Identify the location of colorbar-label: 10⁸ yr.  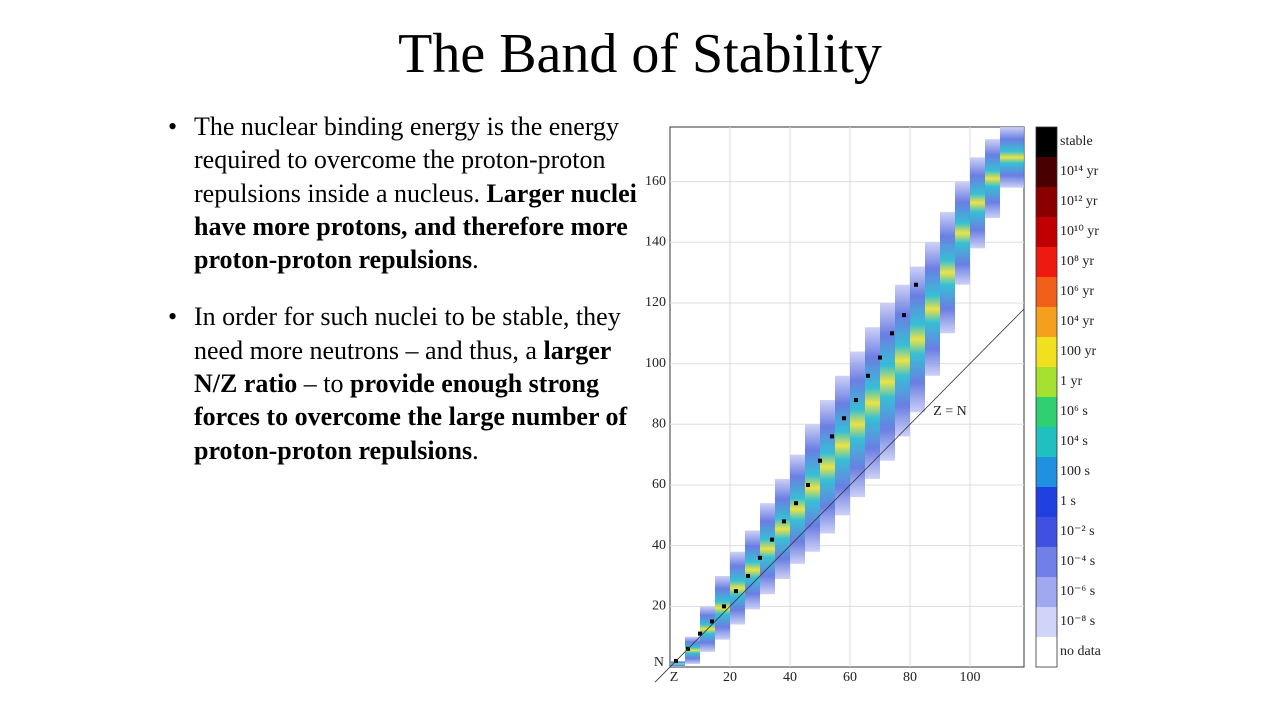
(1077, 261).